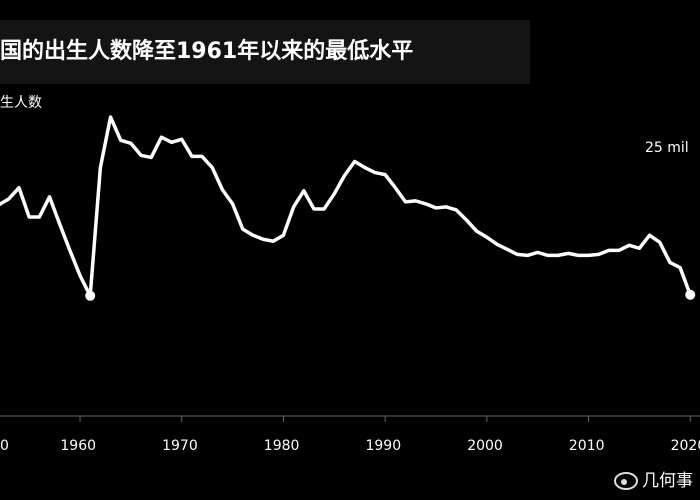 The image size is (700, 500). What do you see at coordinates (626, 481) in the screenshot?
I see `watermark-icon` at bounding box center [626, 481].